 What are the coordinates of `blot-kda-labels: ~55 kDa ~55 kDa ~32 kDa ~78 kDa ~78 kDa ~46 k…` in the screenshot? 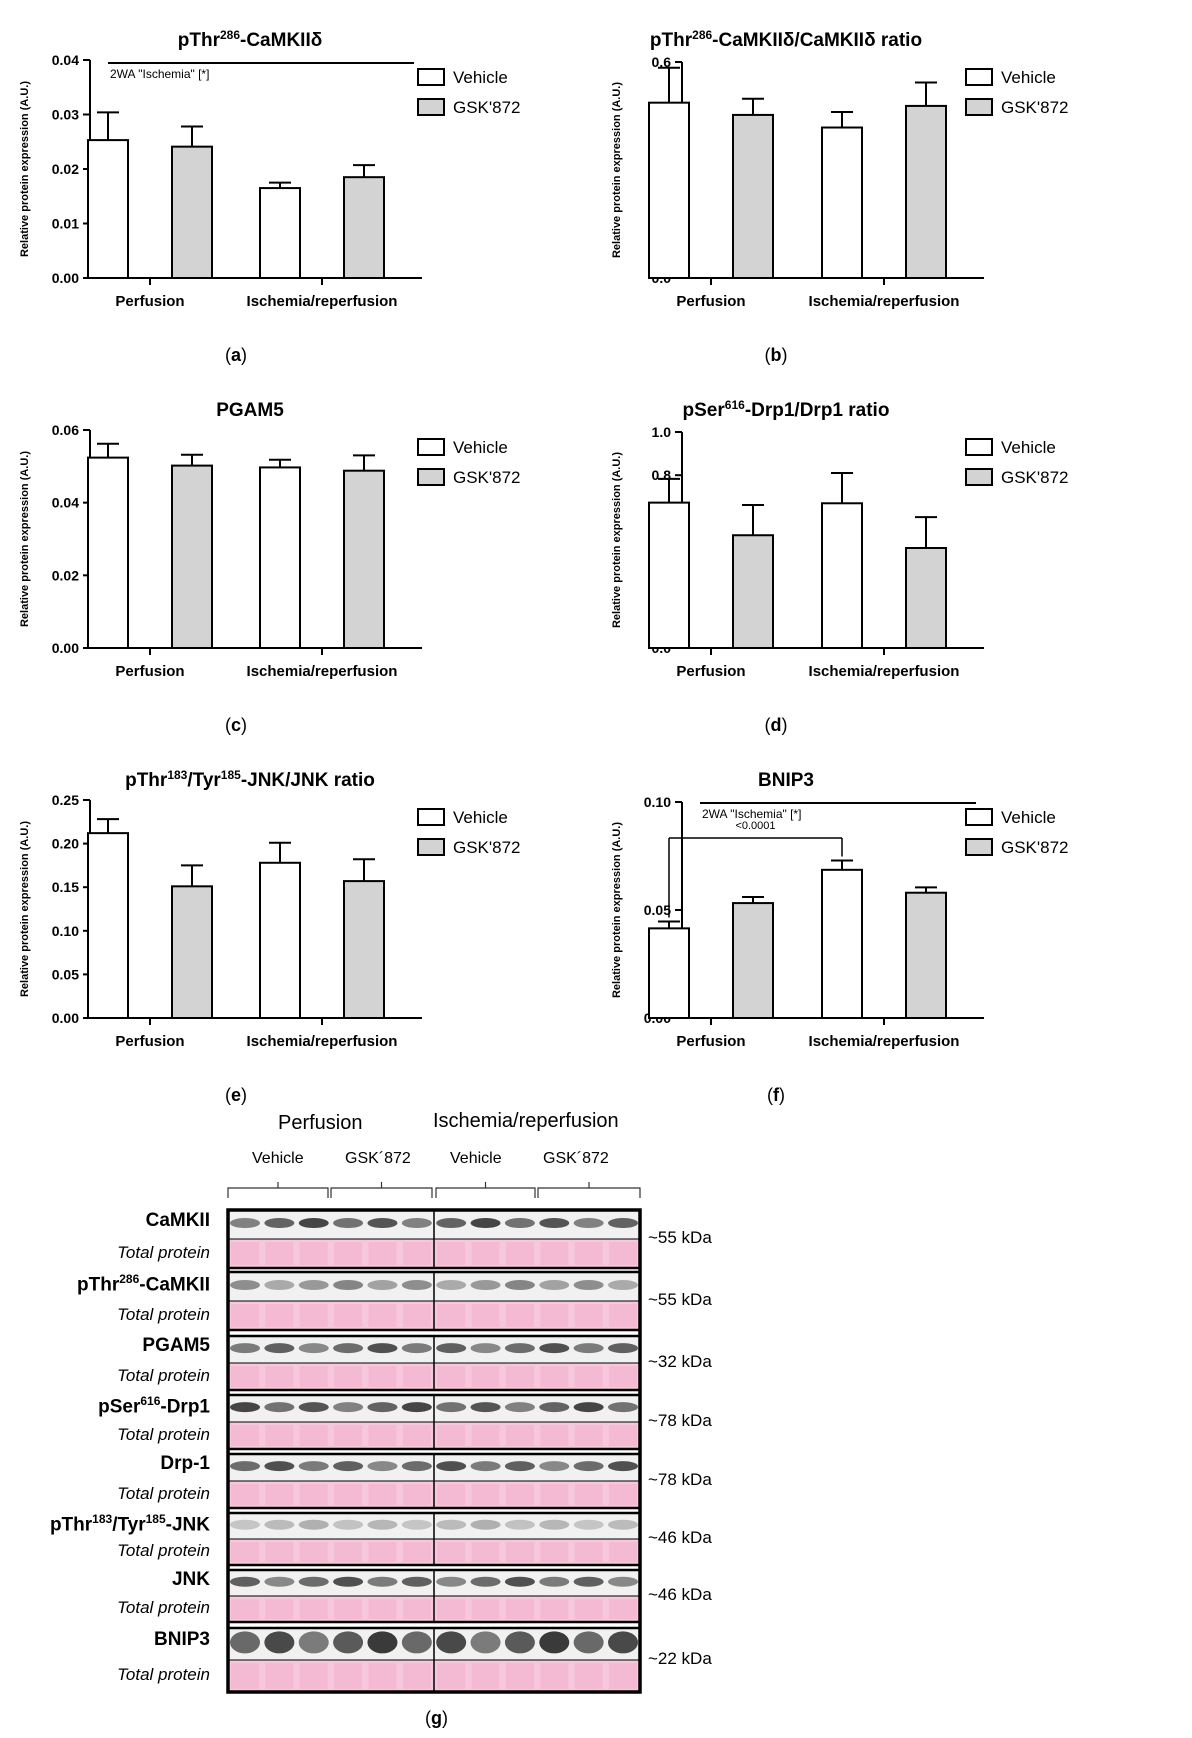 It's located at (718, 1424).